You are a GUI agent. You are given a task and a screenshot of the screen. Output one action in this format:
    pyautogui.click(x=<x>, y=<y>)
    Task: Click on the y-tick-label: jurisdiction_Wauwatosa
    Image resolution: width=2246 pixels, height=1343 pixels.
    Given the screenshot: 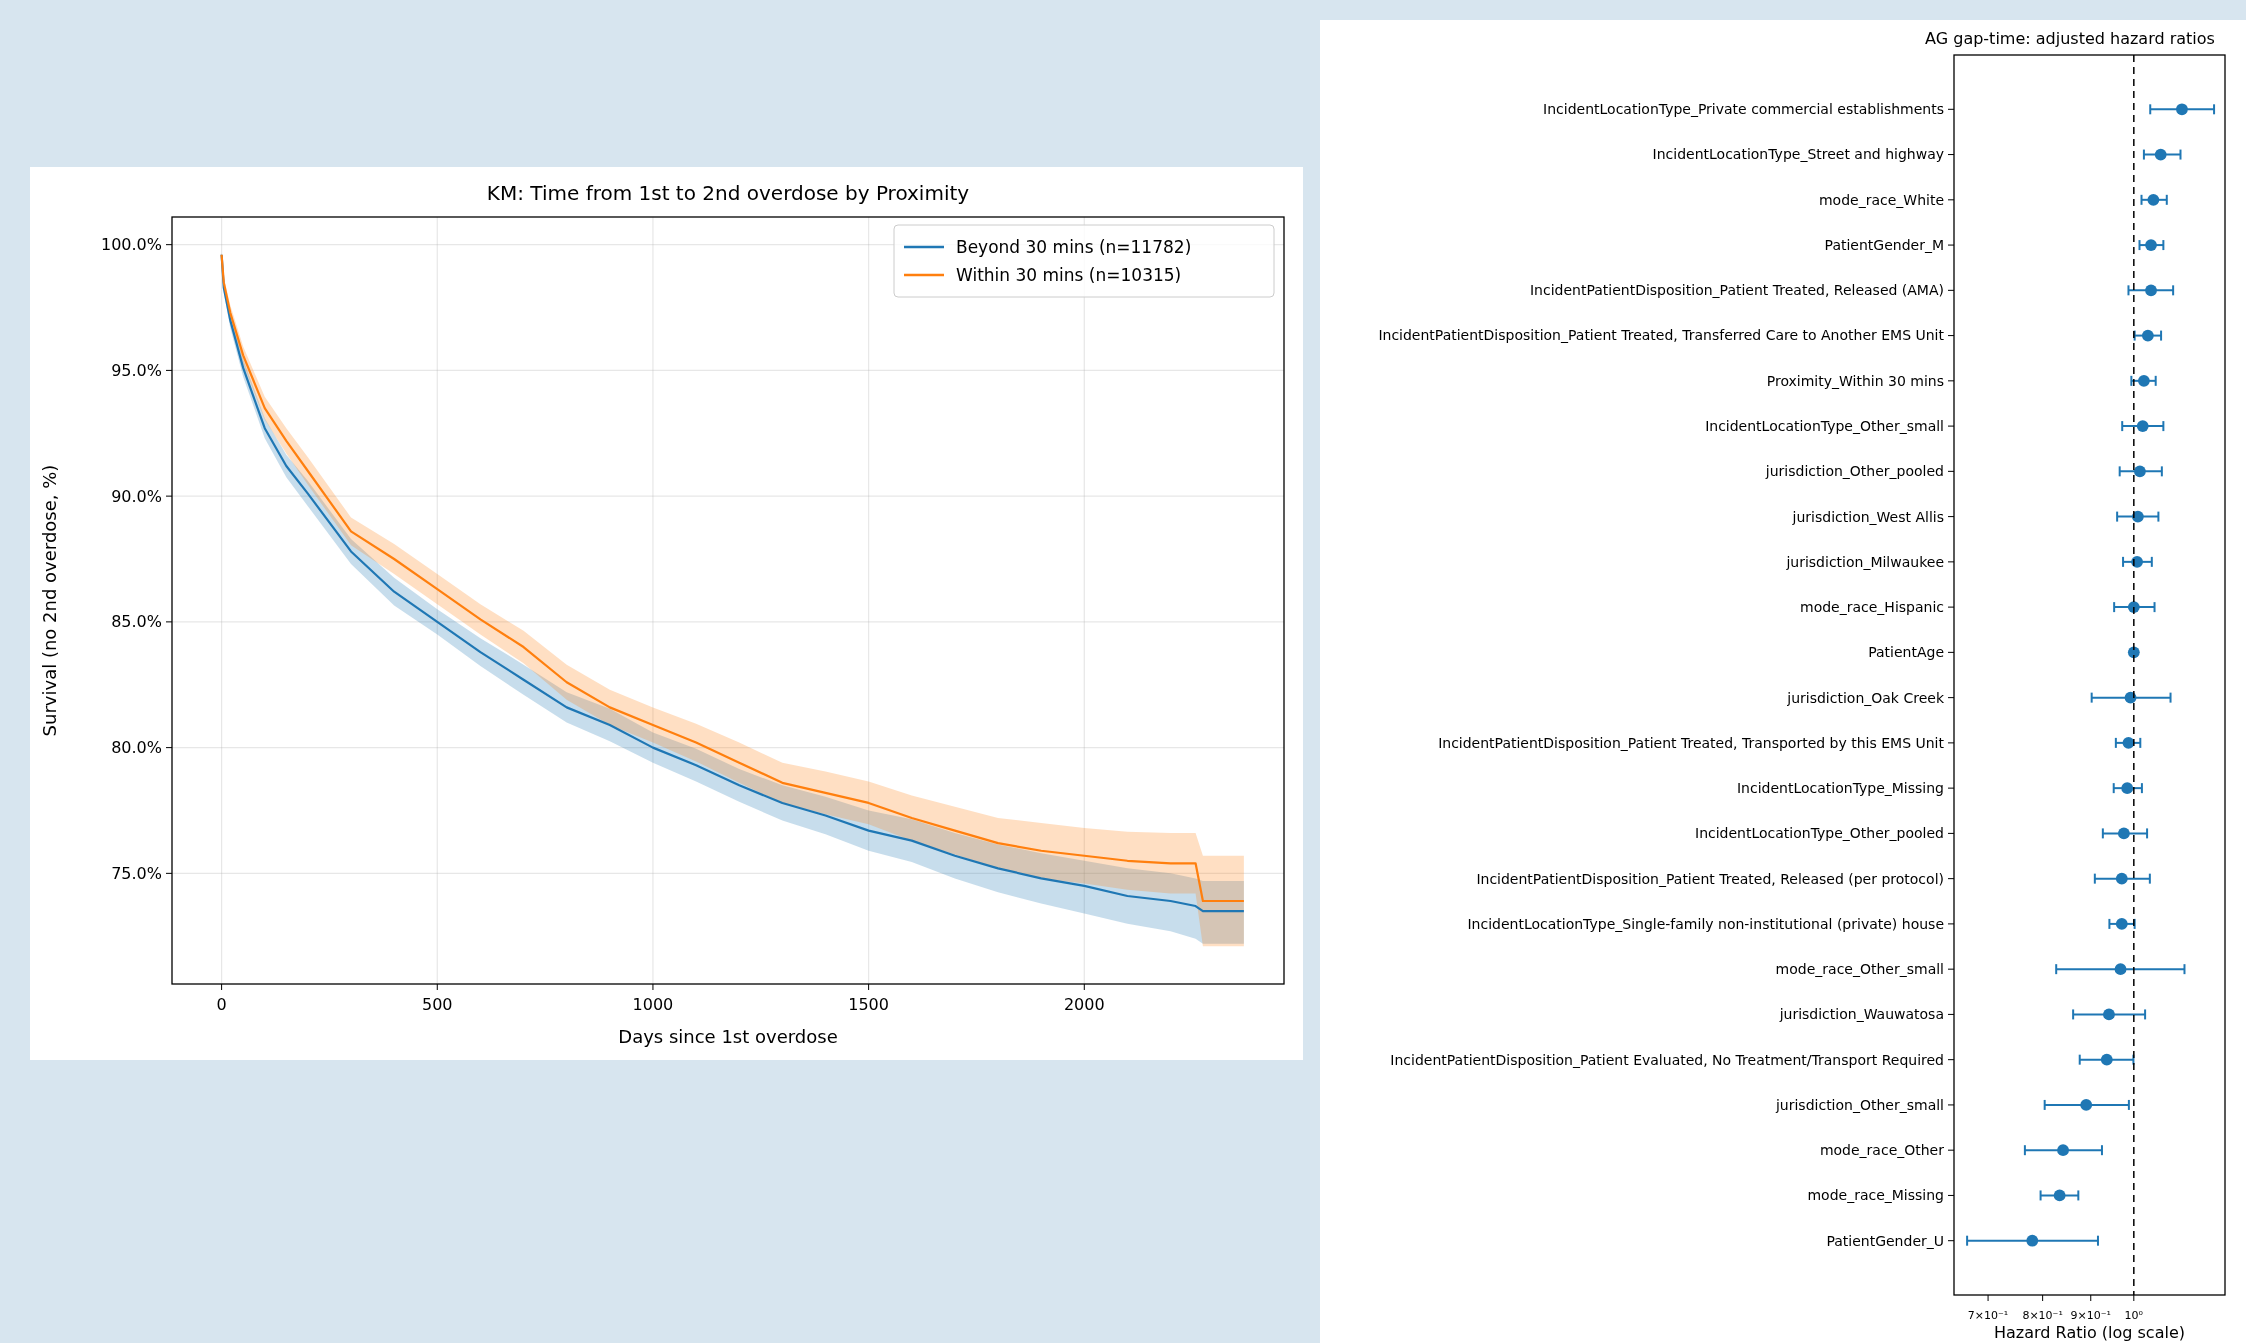 What is the action you would take?
    pyautogui.click(x=1861, y=1014)
    